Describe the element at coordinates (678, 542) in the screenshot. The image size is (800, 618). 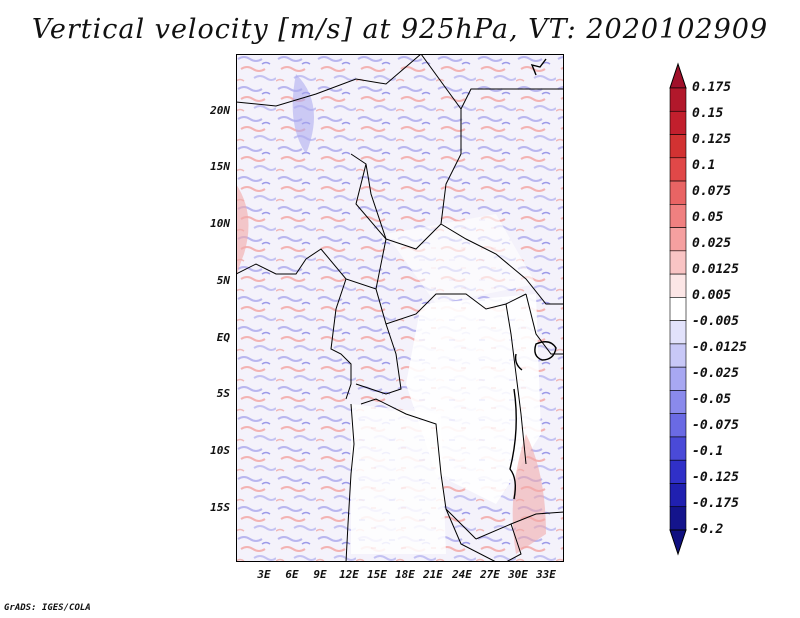
I see `colorbar-lower-arrow` at that location.